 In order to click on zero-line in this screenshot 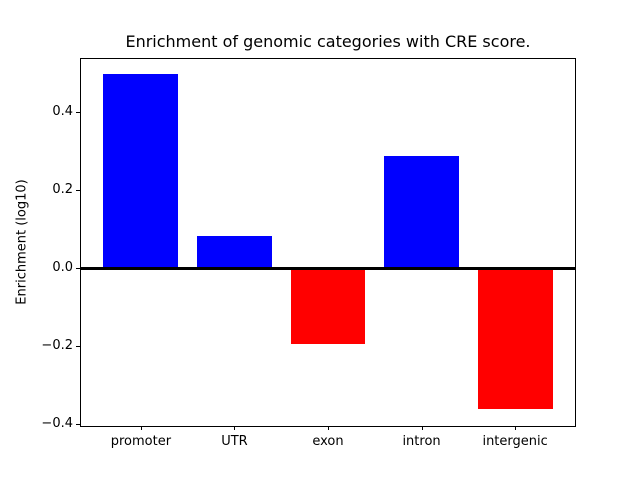, I will do `click(328, 268)`.